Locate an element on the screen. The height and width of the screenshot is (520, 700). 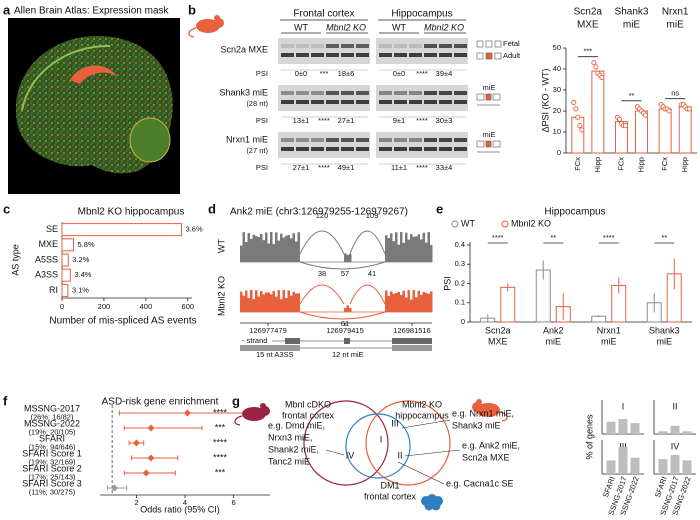
row-label: SFARI is located at coordinates (52, 438).